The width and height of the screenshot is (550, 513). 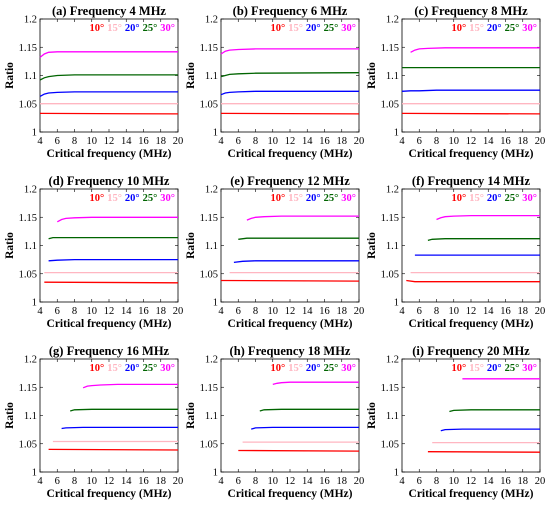 What do you see at coordinates (290, 181) in the screenshot?
I see `subplot-title: (e) Frequency 12 MHz` at bounding box center [290, 181].